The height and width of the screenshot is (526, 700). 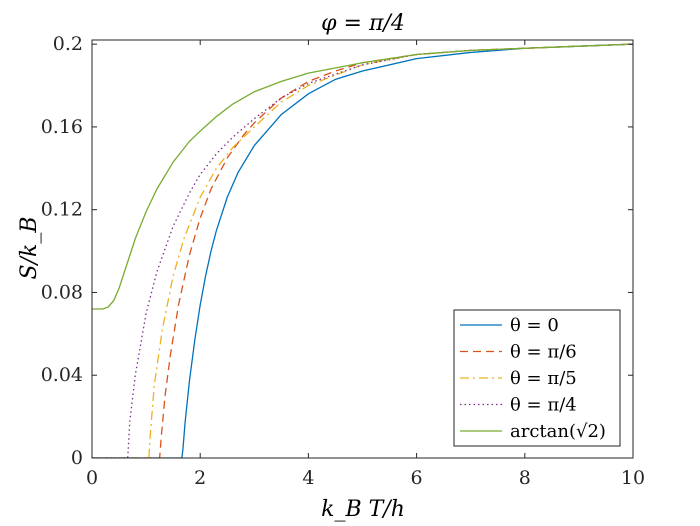 What do you see at coordinates (77, 458) in the screenshot?
I see `y-tick-label: 0` at bounding box center [77, 458].